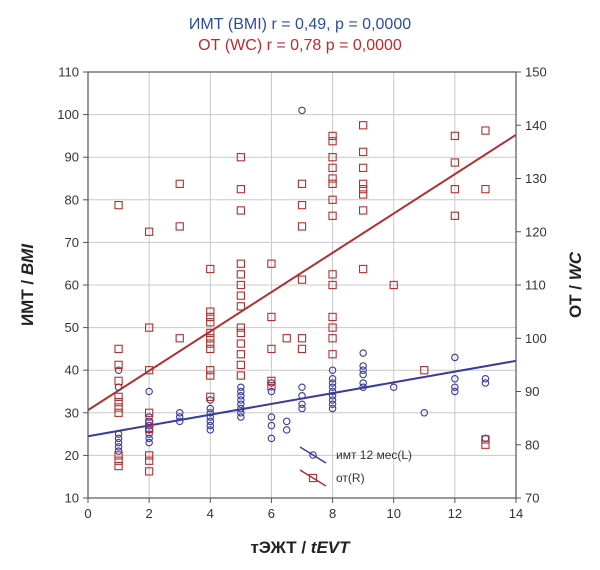 The image size is (600, 570). I want to click on legend-line-bmi, so click(313, 455).